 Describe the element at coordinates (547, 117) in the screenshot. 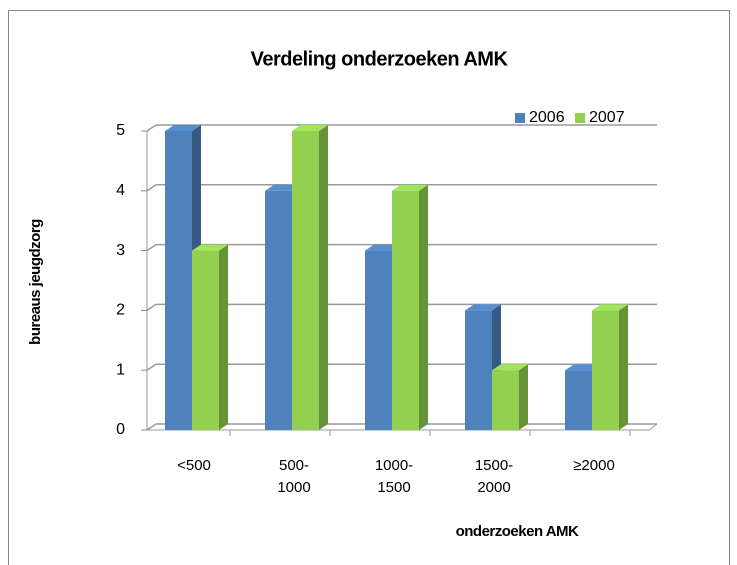

I see `legend-label: 2006` at that location.